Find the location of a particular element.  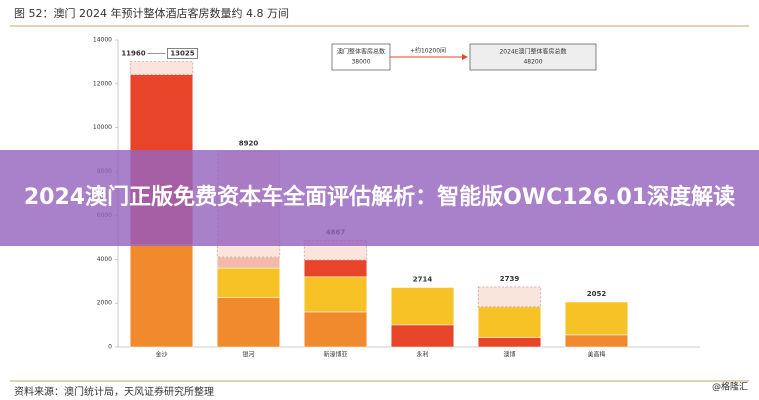

source: 资料来源：澳门统计局，天风证券研究所整理 is located at coordinates (114, 391).